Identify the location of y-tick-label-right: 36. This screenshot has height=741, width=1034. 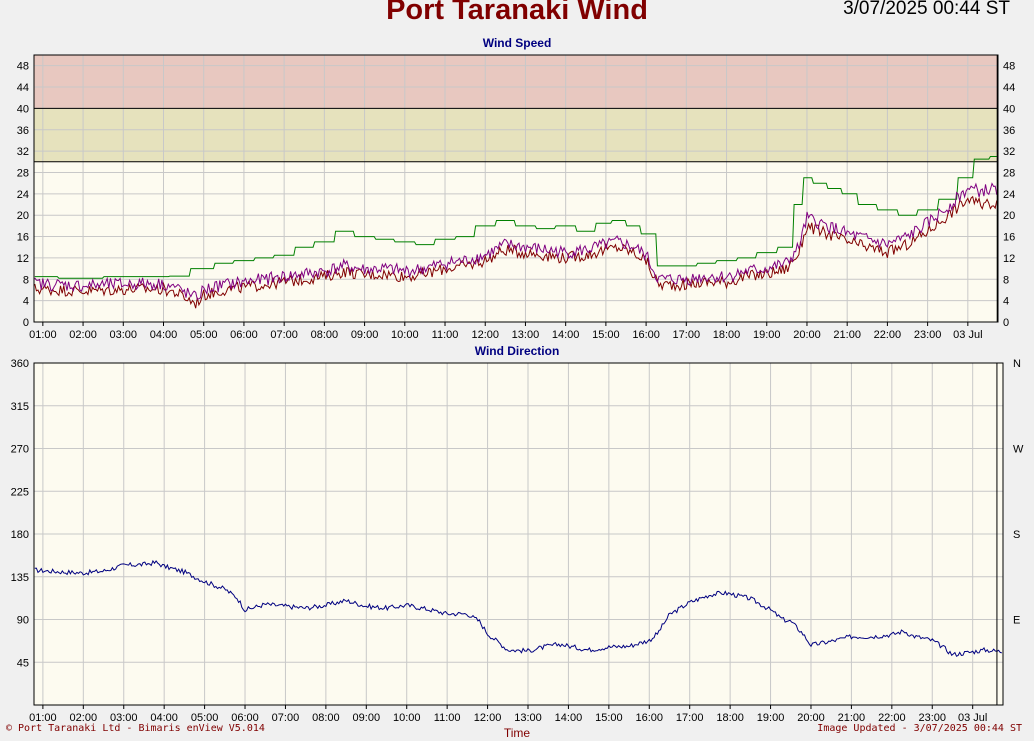
(1009, 131).